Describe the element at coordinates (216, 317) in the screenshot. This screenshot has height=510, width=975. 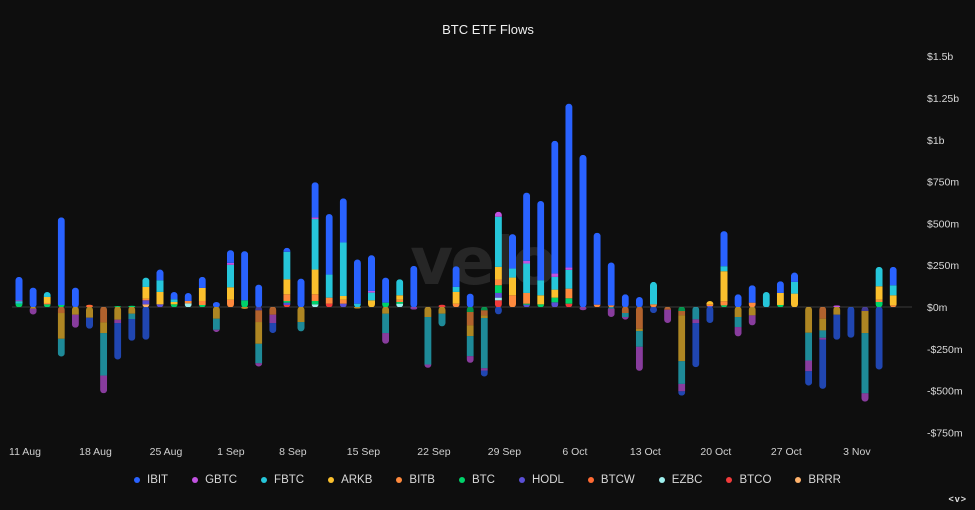
I see `bar-29-aug` at that location.